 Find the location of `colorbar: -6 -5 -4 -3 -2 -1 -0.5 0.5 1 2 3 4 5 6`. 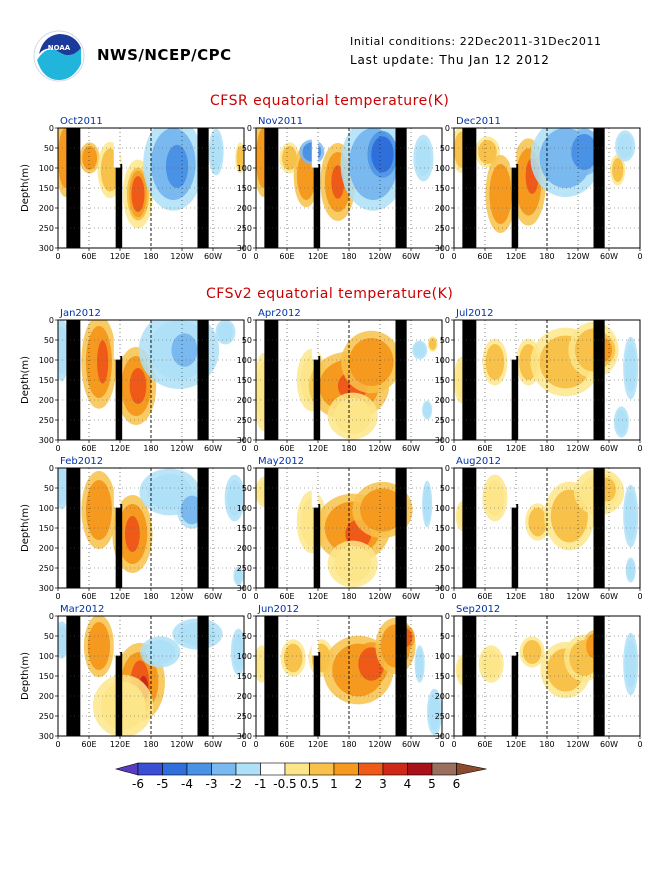

colorbar: -6 -5 -4 -3 -2 -1 -0.5 0.5 1 2 3 4 5 6 is located at coordinates (300, 776).